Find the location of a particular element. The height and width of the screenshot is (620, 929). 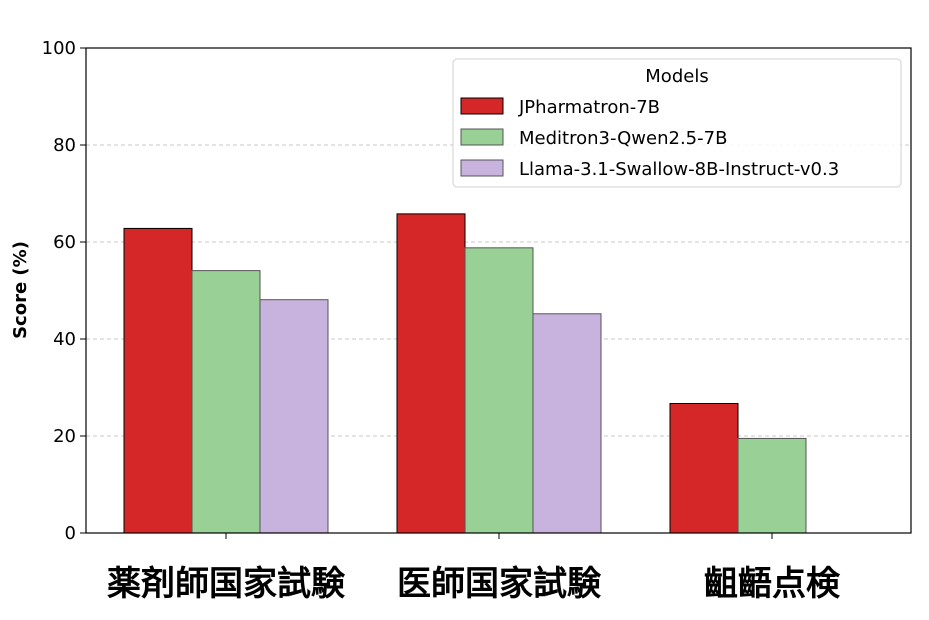

y-tick-label: 20 is located at coordinates (64, 436).